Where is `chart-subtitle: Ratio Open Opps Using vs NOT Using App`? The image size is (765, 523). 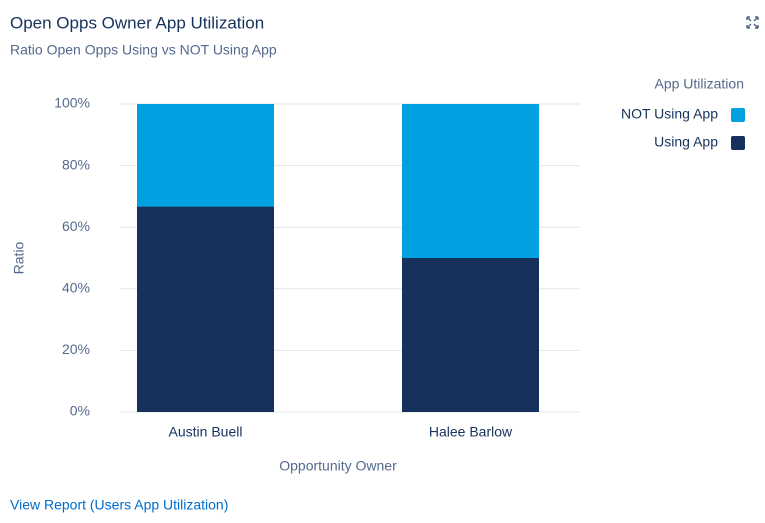 chart-subtitle: Ratio Open Opps Using vs NOT Using App is located at coordinates (143, 50).